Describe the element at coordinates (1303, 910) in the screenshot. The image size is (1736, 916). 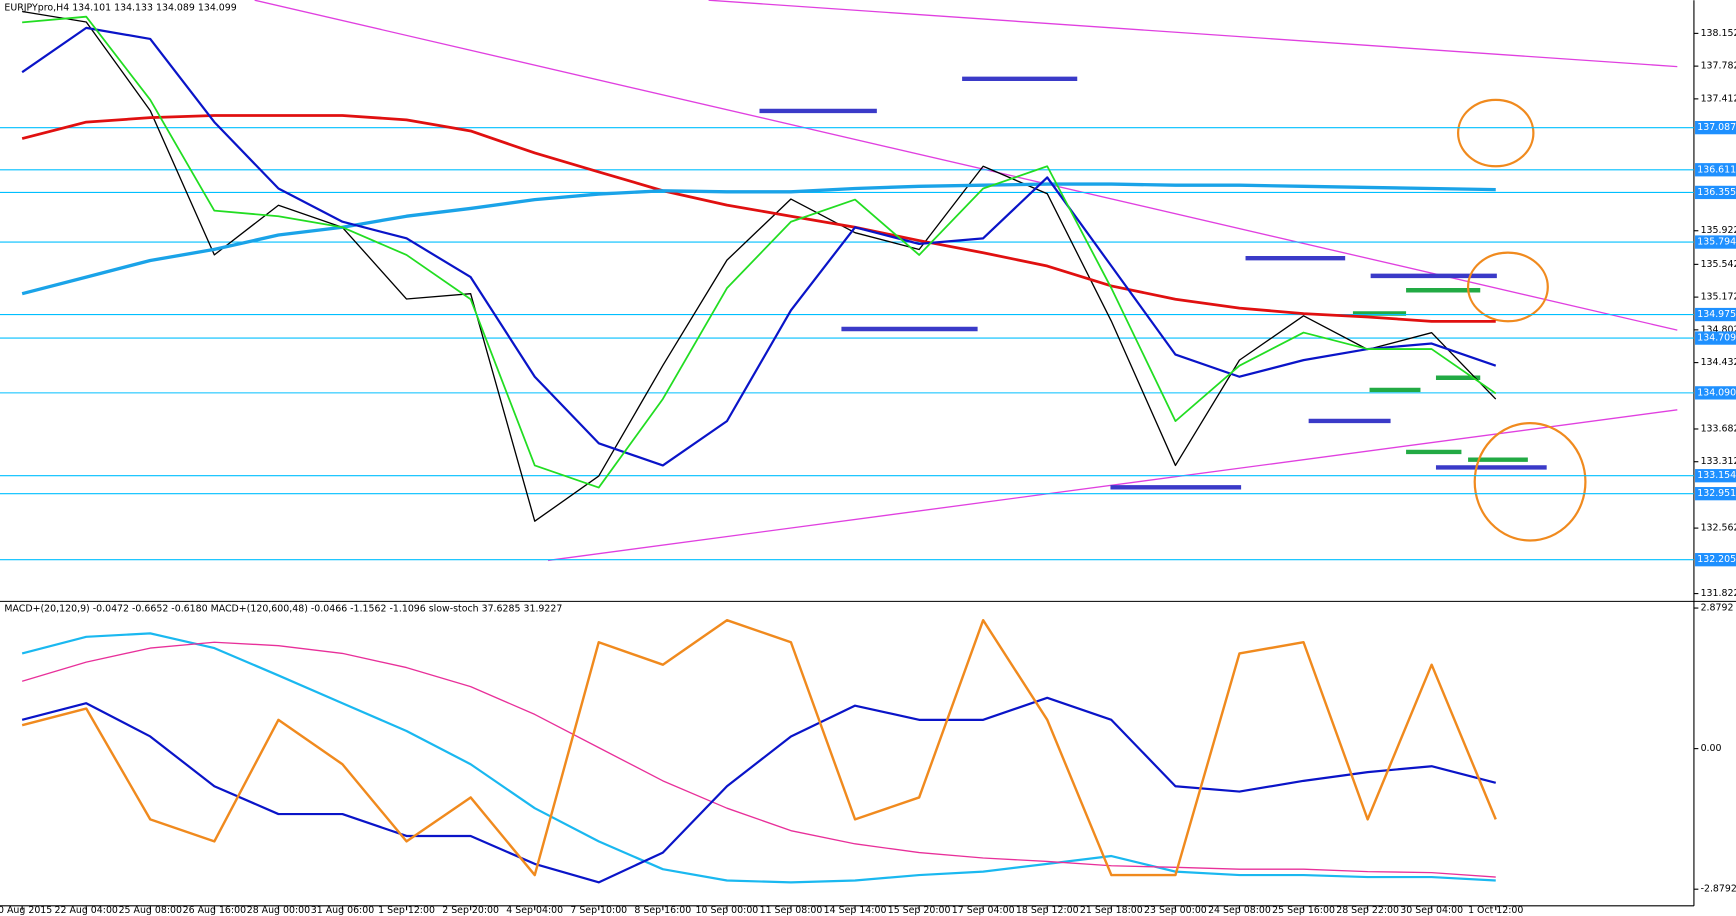
I see `x-tick-label: 25 Sep 16:00` at that location.